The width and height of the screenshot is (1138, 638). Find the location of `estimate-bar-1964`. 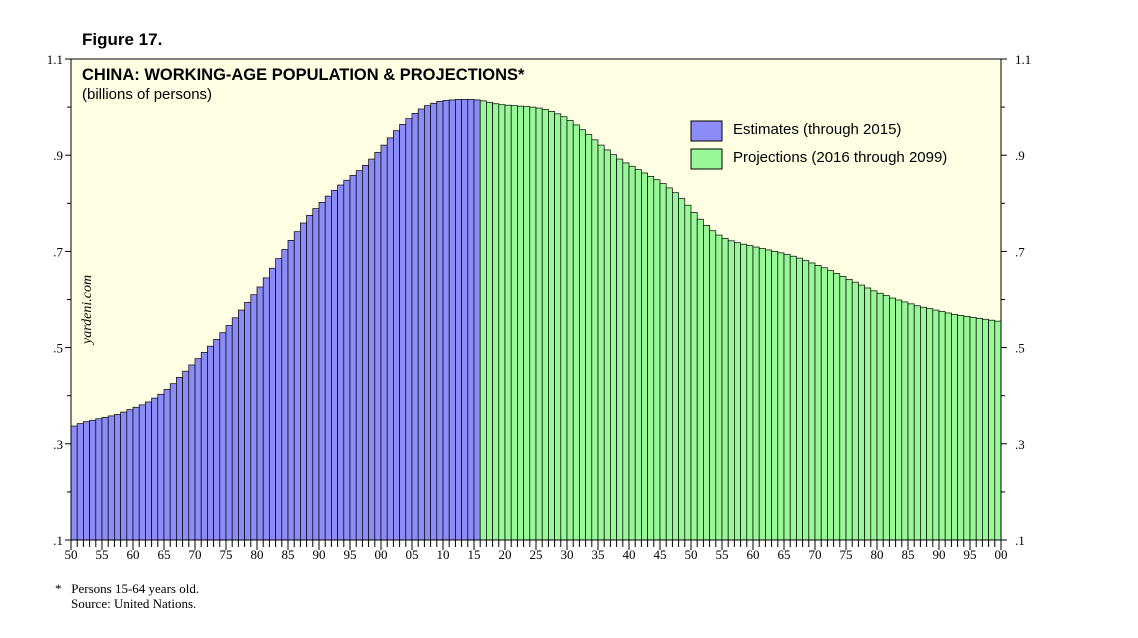

estimate-bar-1964 is located at coordinates (161, 467).